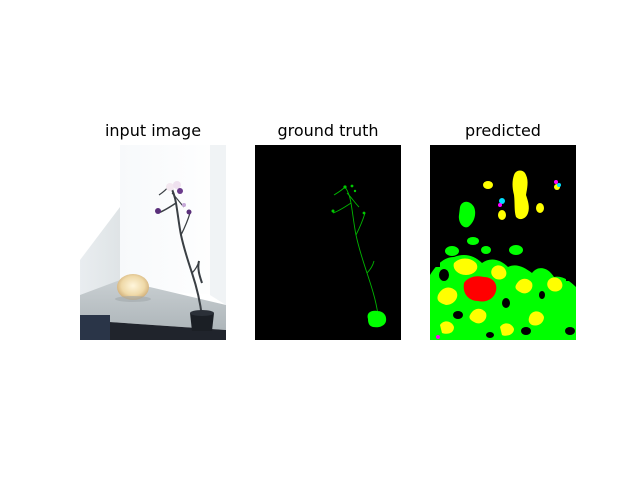 The width and height of the screenshot is (640, 480). I want to click on input-image-photo, so click(153, 242).